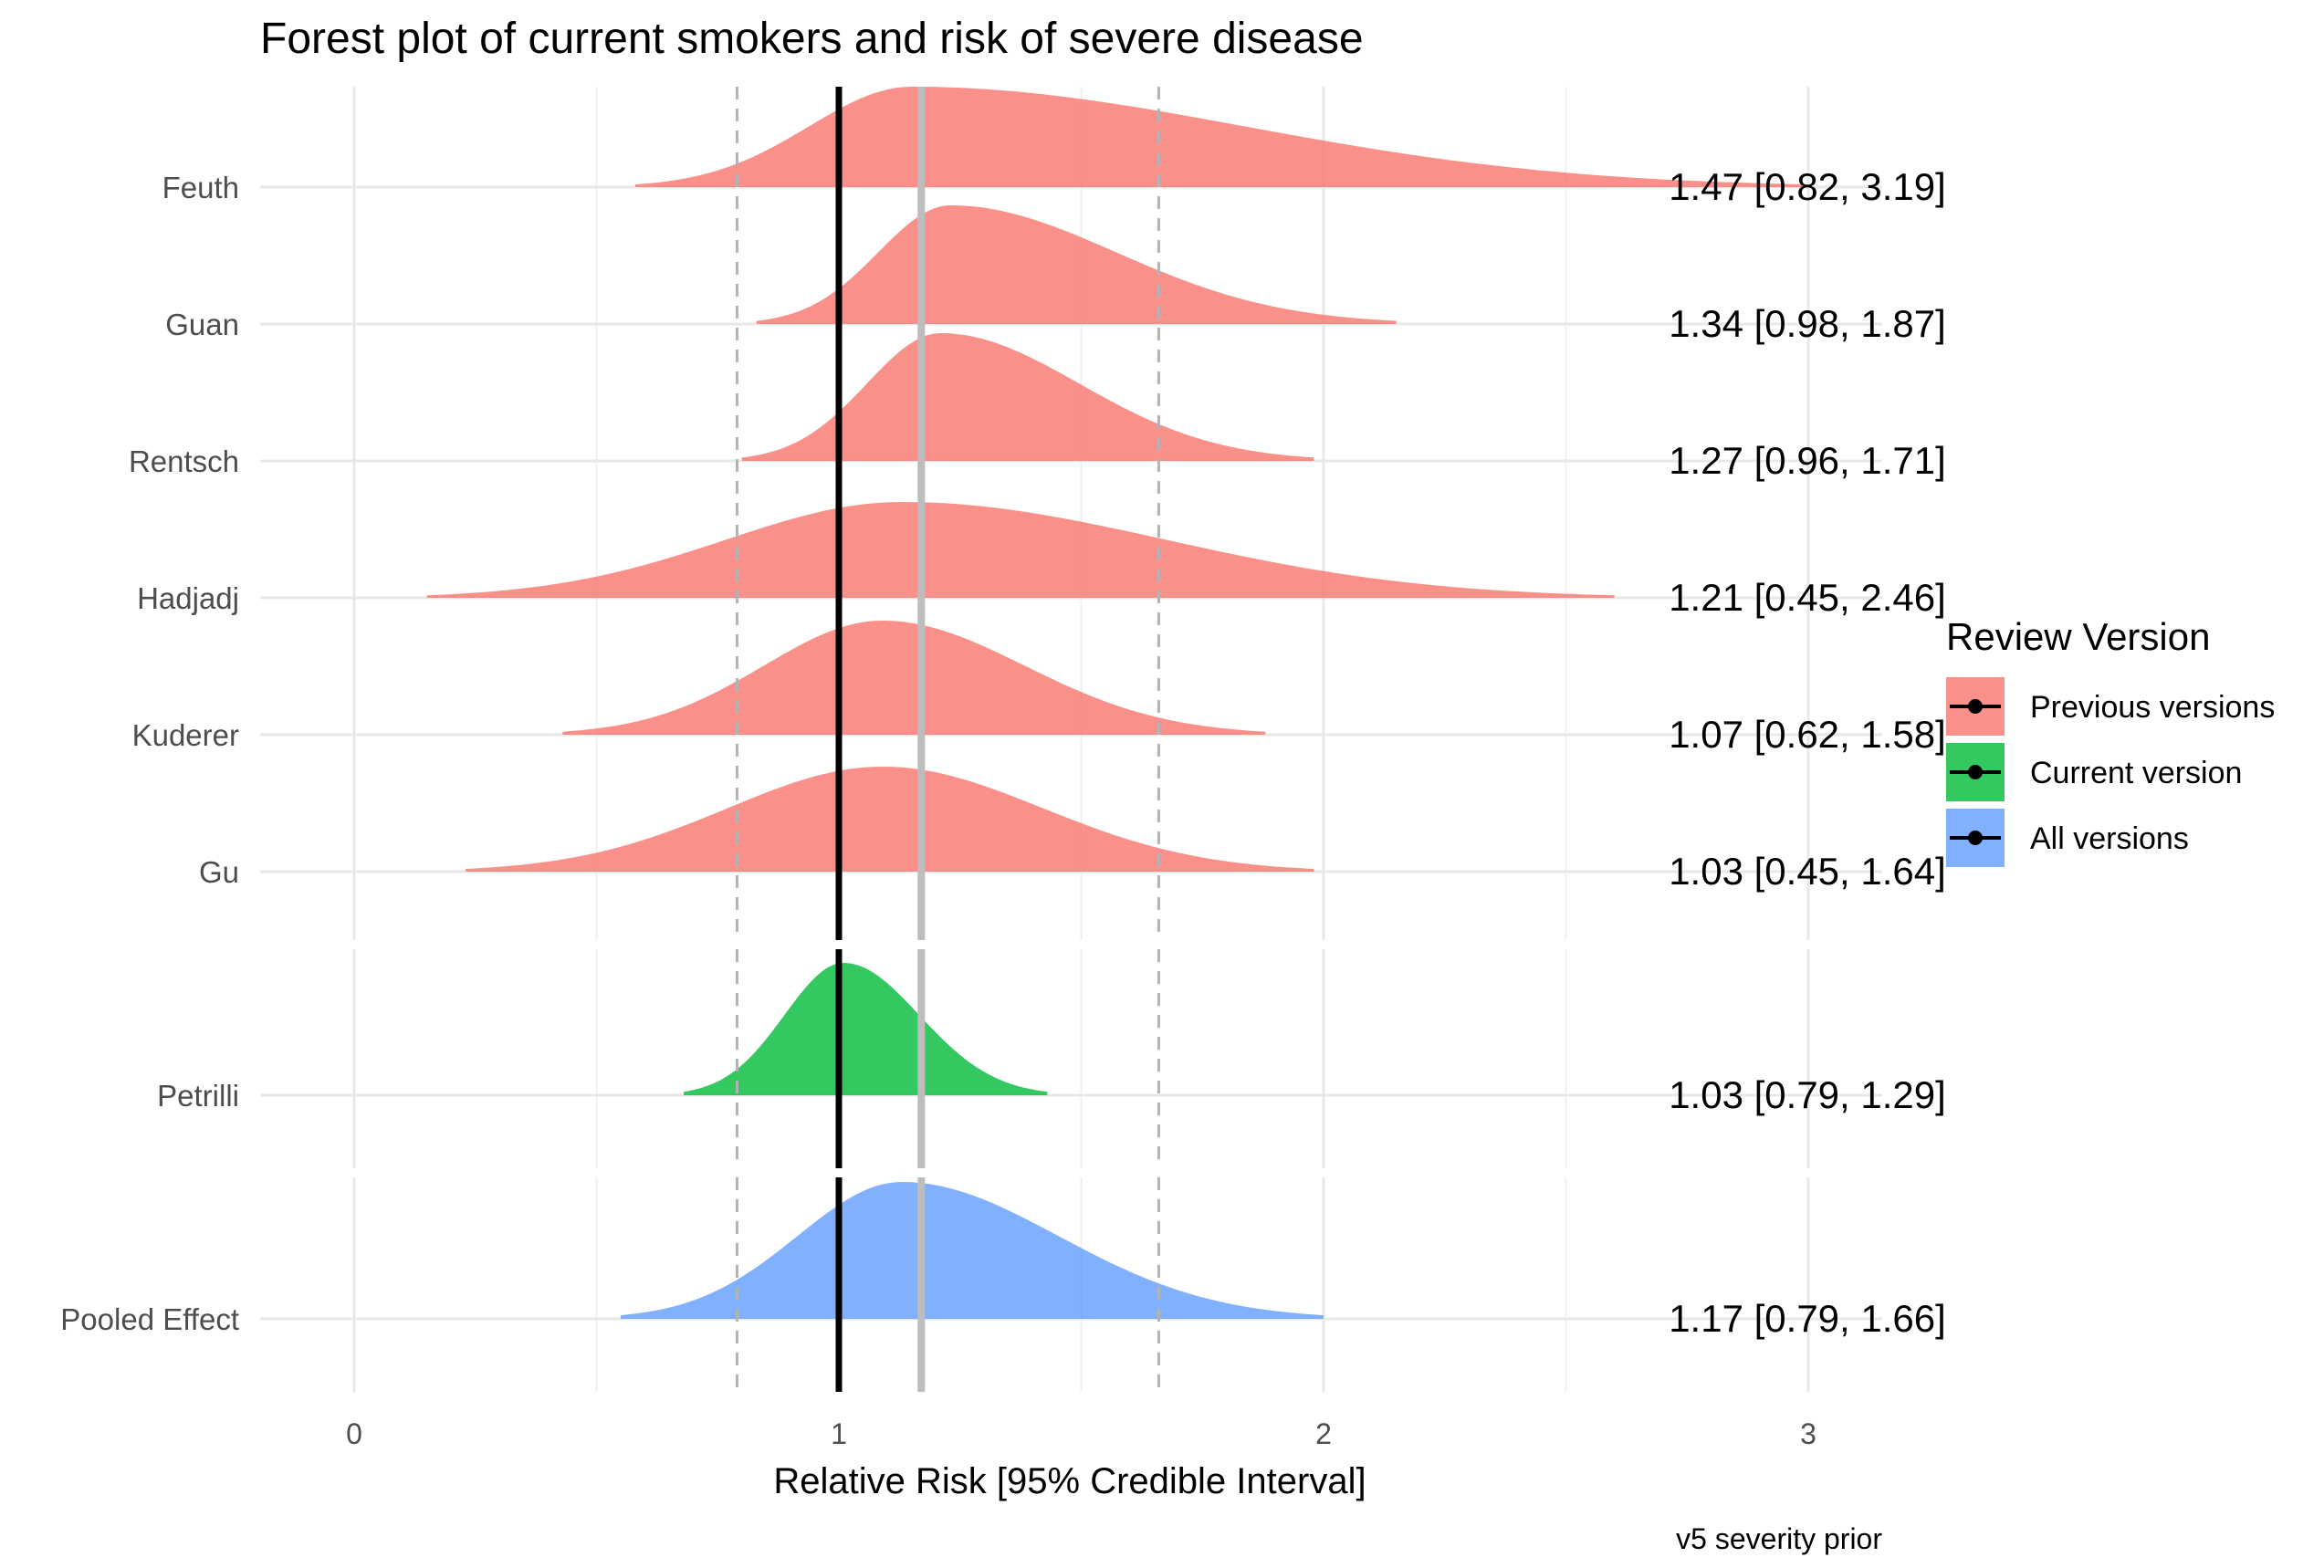 This screenshot has height=1568, width=2324. Describe the element at coordinates (1808, 461) in the screenshot. I see `estimate-label: 1.27 [0.96, 1.71]` at that location.